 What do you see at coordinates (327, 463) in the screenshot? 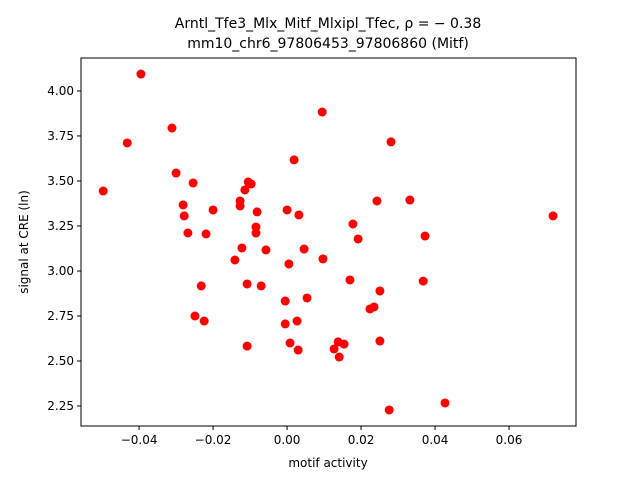
I see `x-axis-label: motif activity` at bounding box center [327, 463].